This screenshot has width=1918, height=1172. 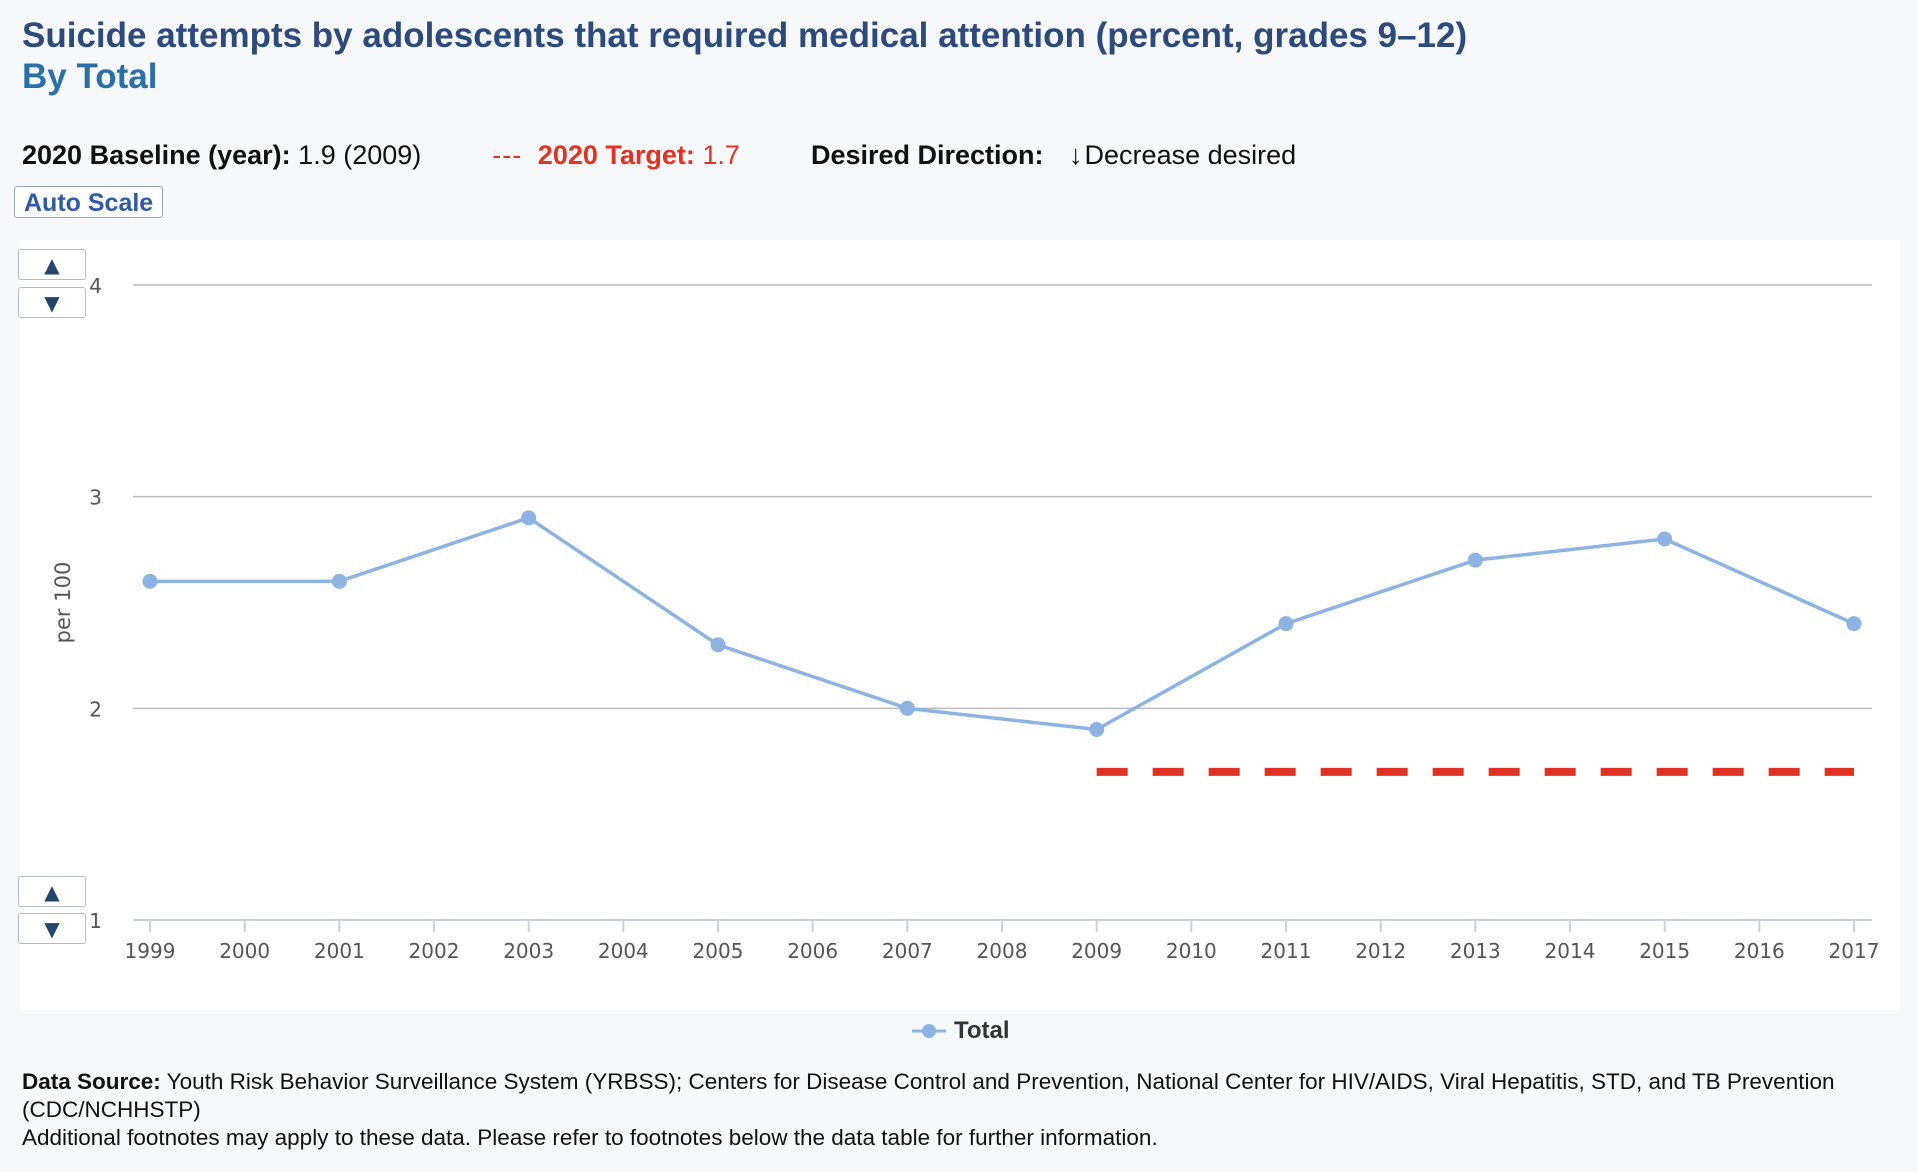 I want to click on target-dash-icon: ---, so click(x=507, y=155).